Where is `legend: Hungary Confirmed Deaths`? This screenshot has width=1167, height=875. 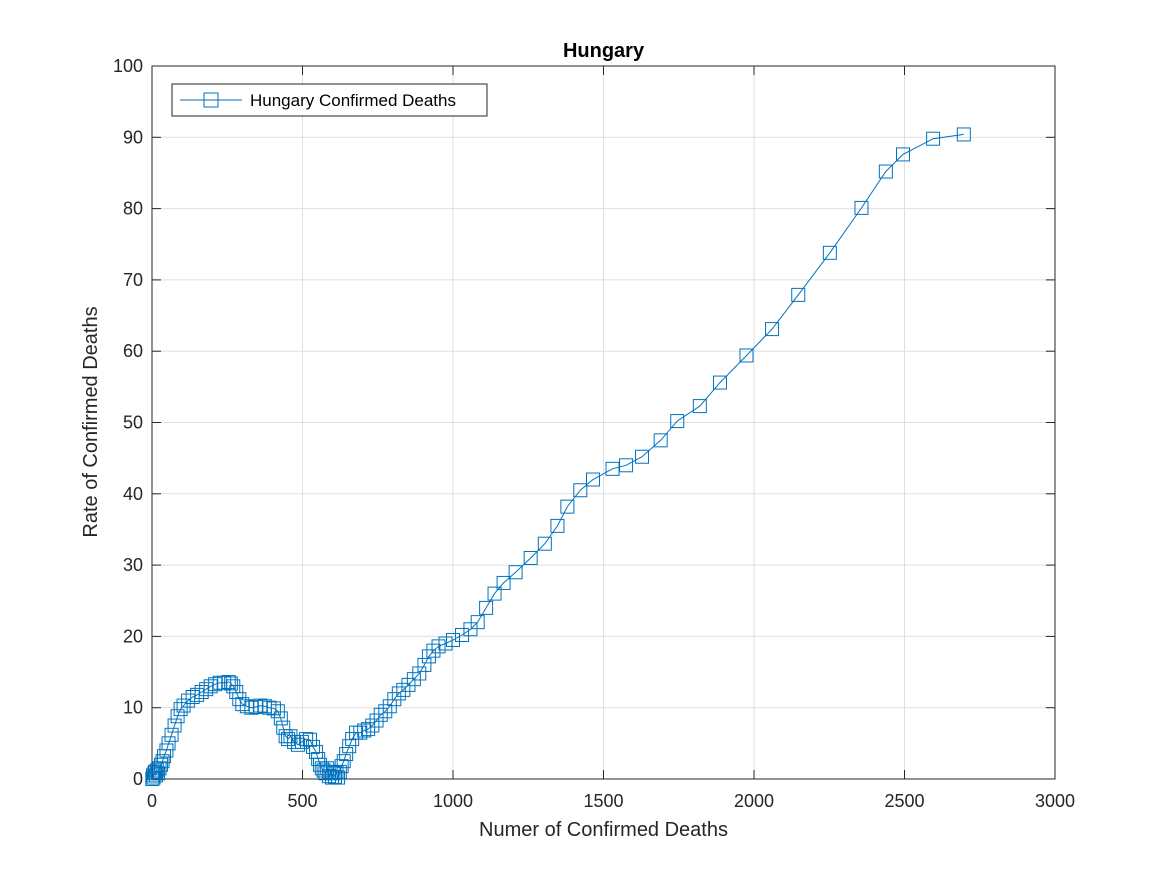
legend: Hungary Confirmed Deaths is located at coordinates (329, 100).